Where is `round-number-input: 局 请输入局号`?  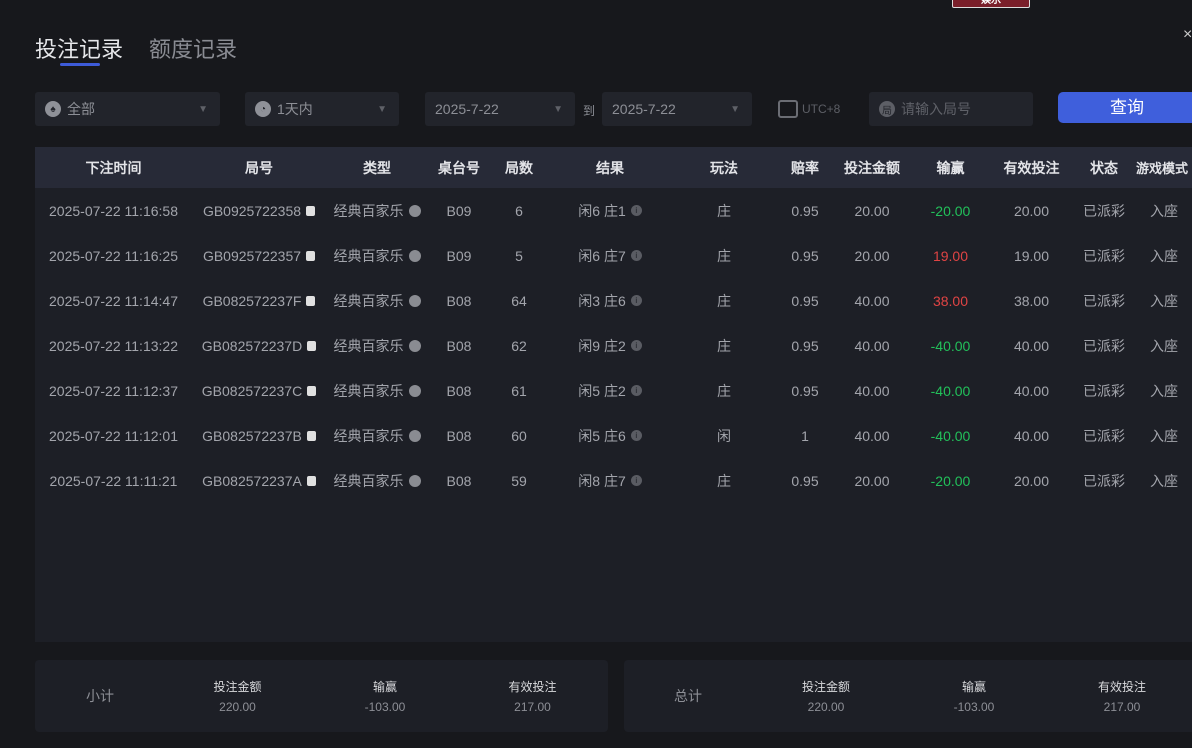 round-number-input: 局 请输入局号 is located at coordinates (951, 109).